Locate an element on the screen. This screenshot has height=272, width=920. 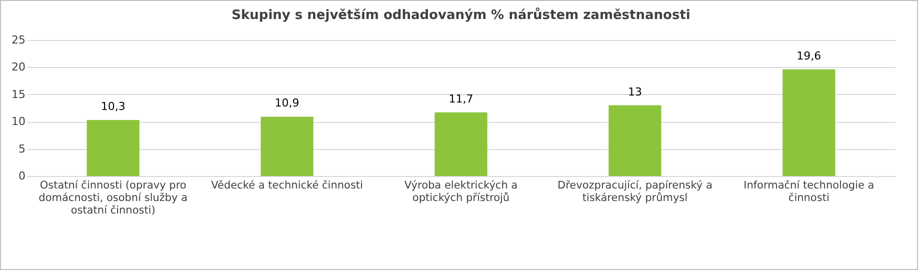
data-label: 19,6 is located at coordinates (809, 55).